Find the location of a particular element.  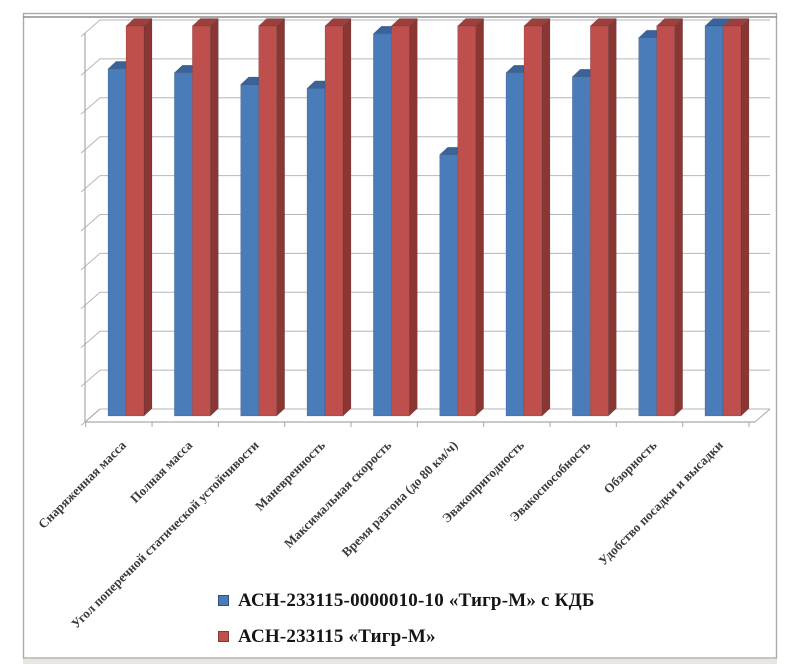

floor-right-edge is located at coordinates (762, 415).